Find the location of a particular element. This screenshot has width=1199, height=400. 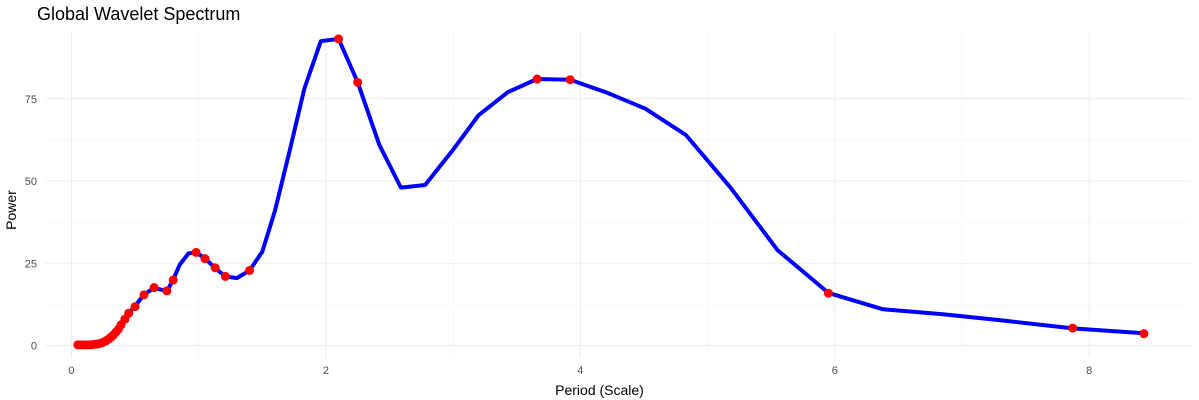

x-tick-label: 4 is located at coordinates (580, 371).